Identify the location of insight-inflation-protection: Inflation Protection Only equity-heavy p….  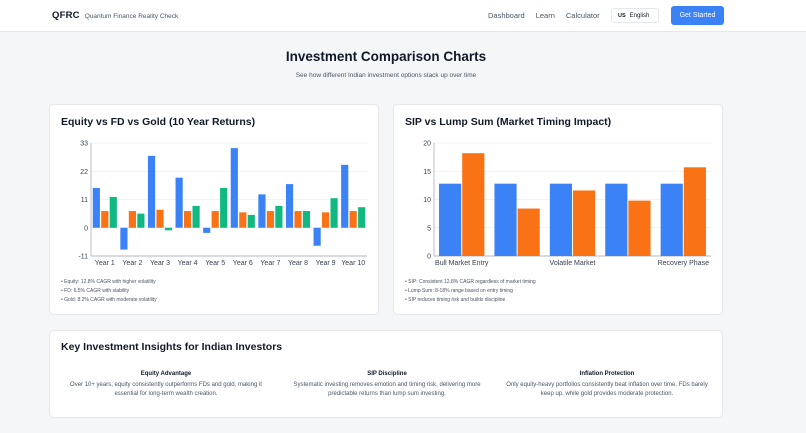
(607, 385).